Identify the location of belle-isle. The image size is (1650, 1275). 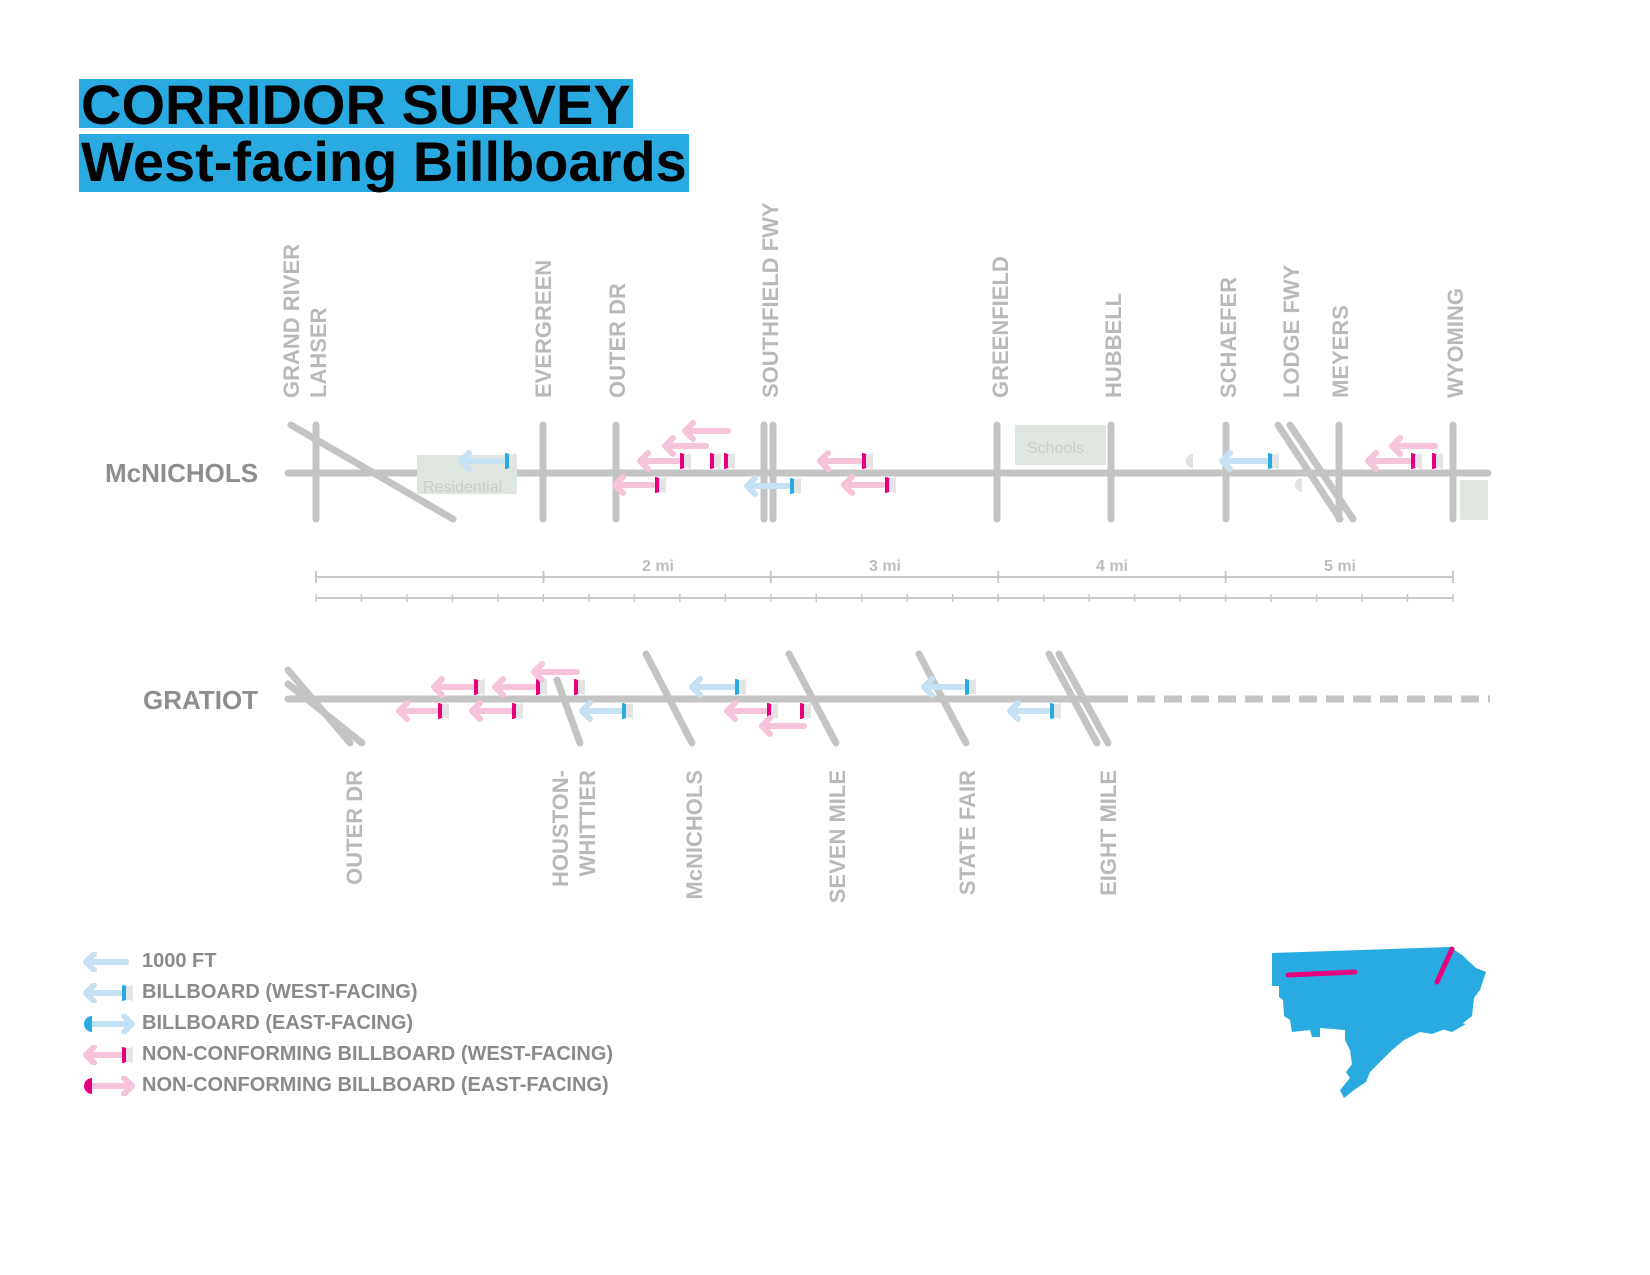
(1452, 1027).